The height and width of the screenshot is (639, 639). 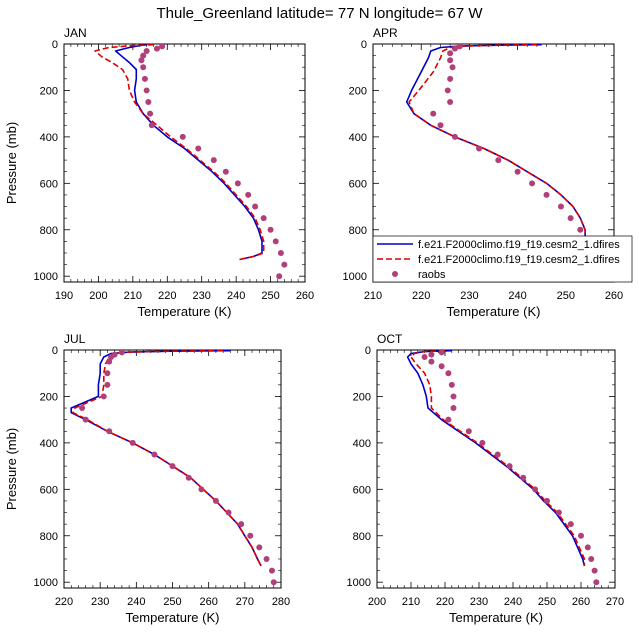 I want to click on x-tick-label: 190, so click(x=64, y=296).